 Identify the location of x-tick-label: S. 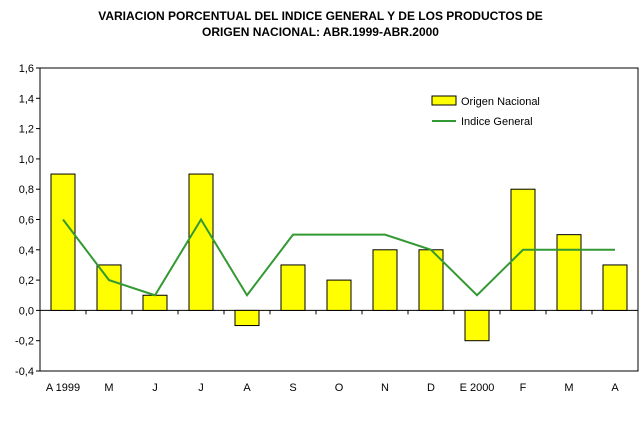
(292, 388).